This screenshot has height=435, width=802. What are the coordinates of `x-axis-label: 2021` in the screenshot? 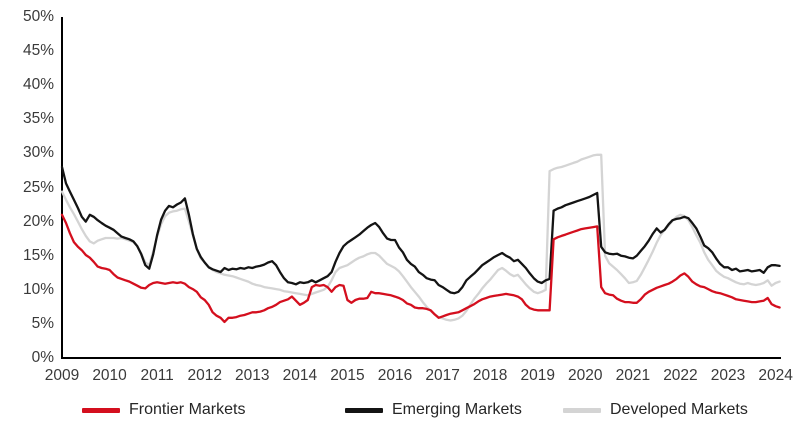 It's located at (633, 375).